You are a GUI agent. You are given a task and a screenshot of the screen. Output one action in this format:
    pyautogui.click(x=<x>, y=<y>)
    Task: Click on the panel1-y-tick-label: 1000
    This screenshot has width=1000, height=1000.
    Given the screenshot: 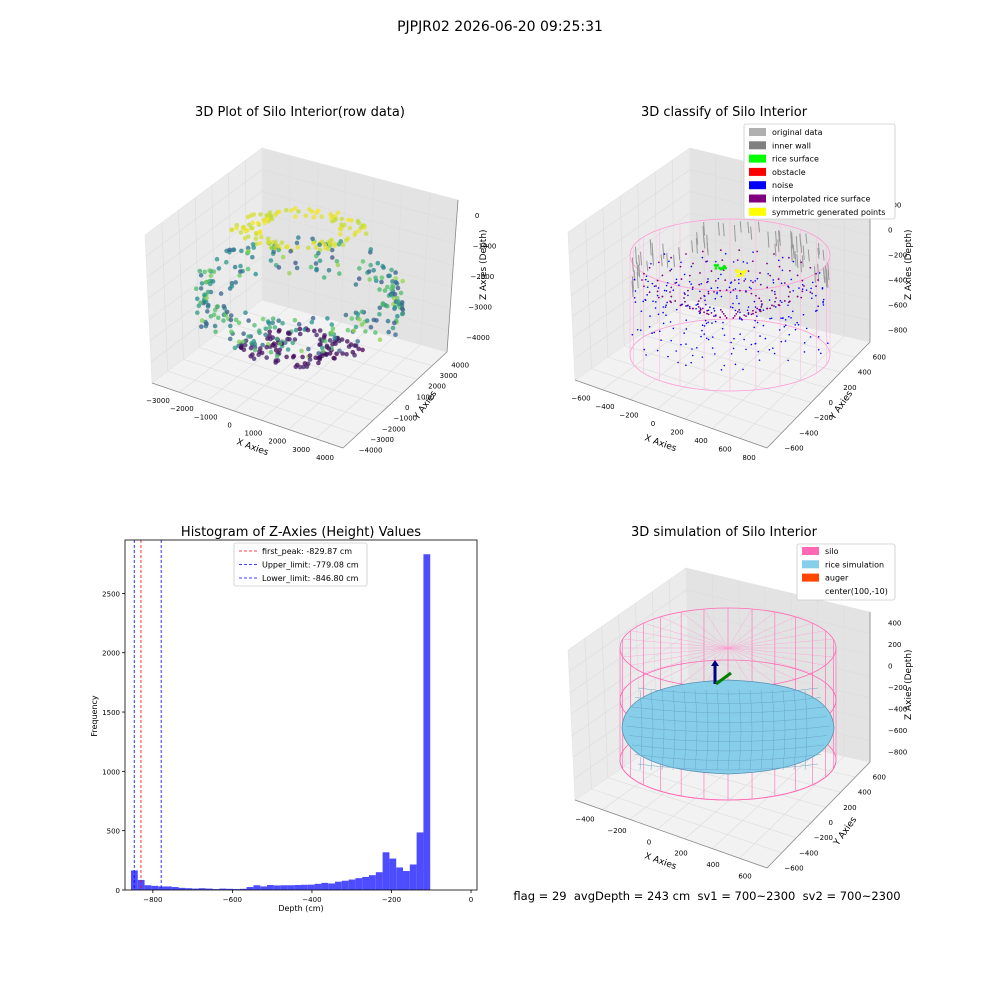 What is the action you would take?
    pyautogui.click(x=426, y=397)
    